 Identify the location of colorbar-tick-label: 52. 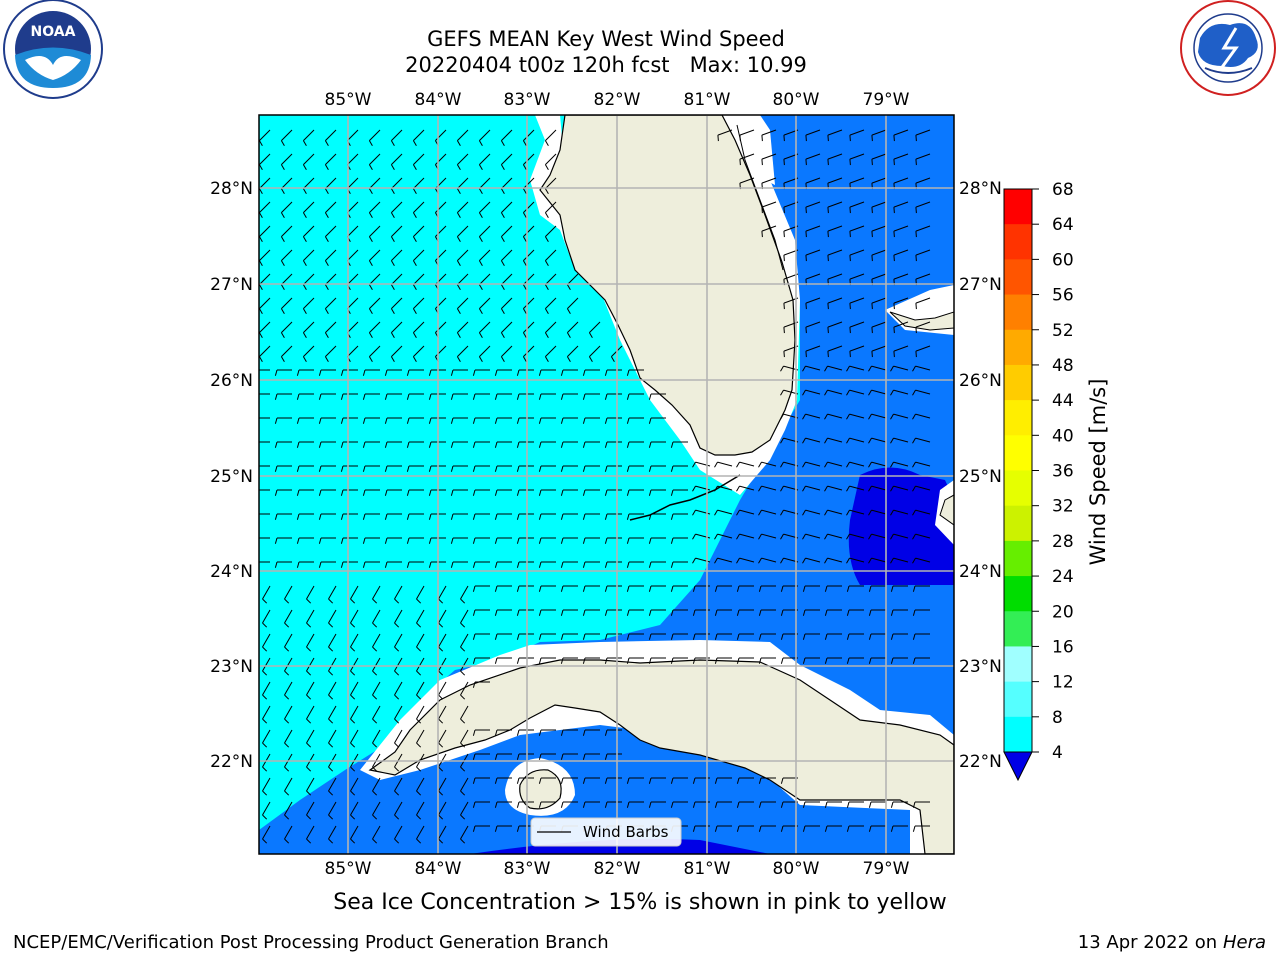
(1063, 331).